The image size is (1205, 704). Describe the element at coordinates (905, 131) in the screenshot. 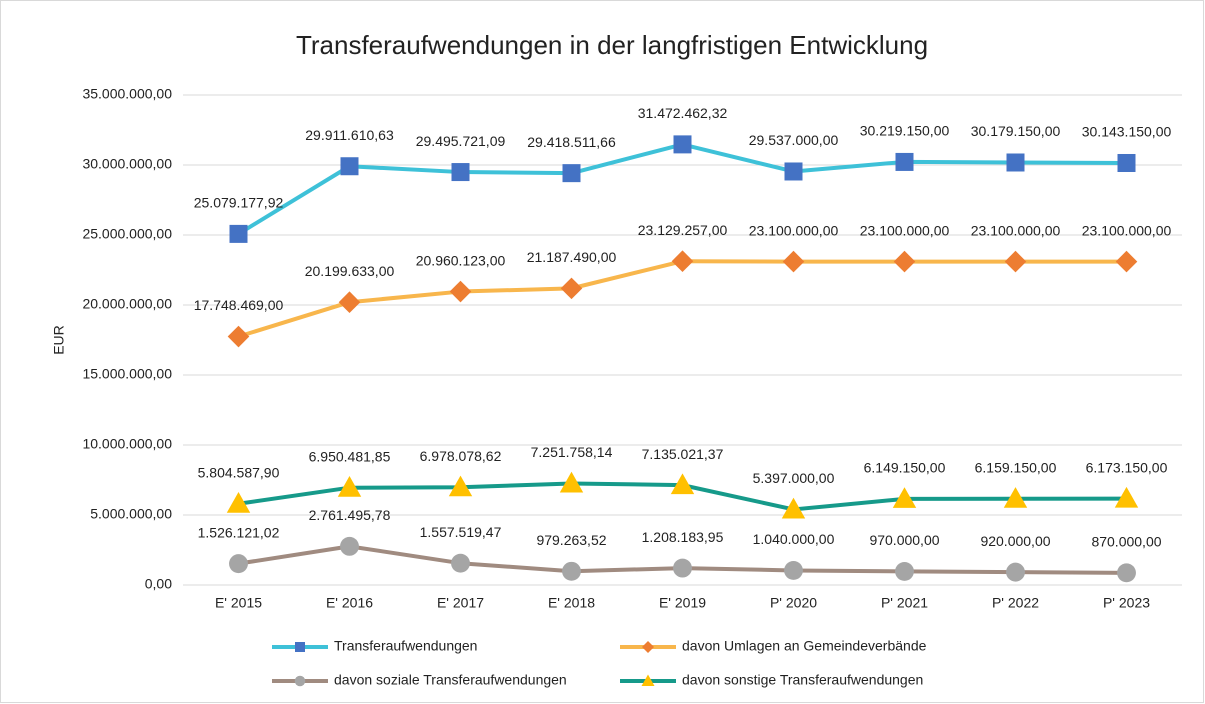

I see `data-label: 30.219.150,00` at that location.